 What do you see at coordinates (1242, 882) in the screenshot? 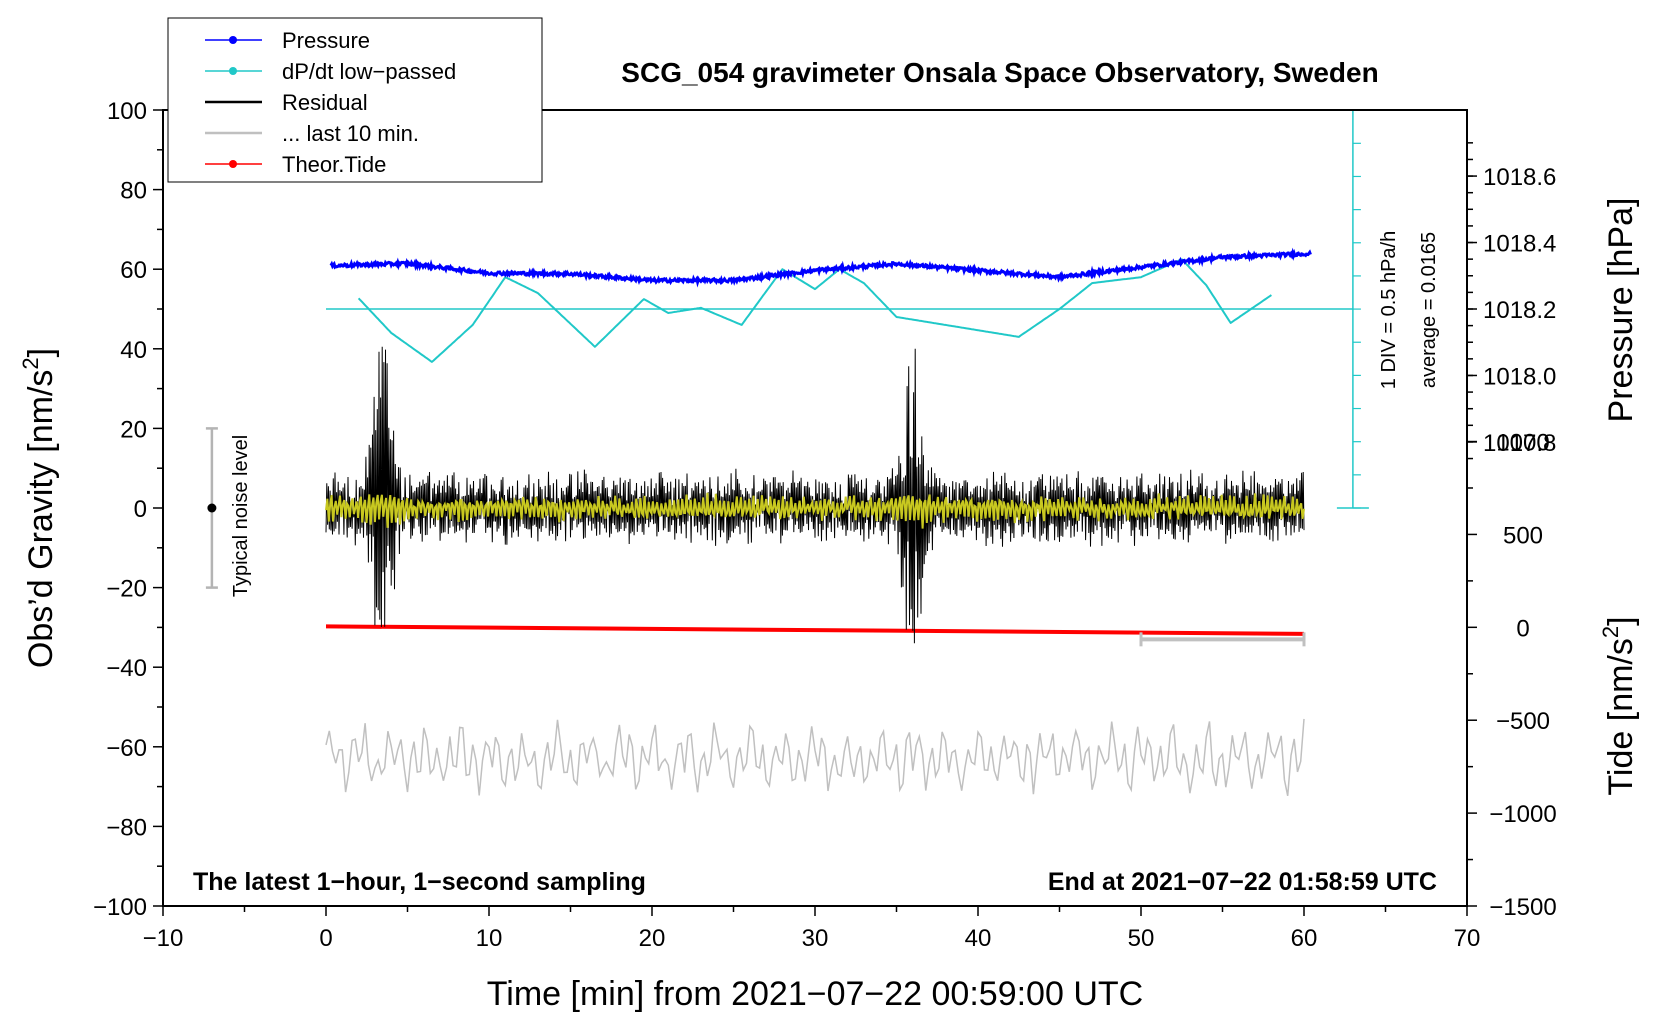
I see `annotation-end-time: End at 2021−07−22 01:58:59 UTC` at bounding box center [1242, 882].